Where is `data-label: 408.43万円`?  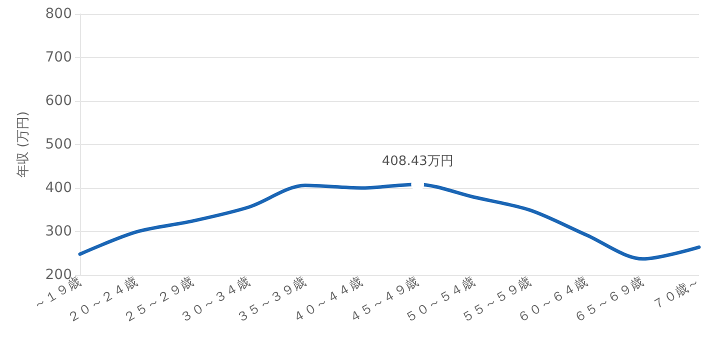 data-label: 408.43万円 is located at coordinates (418, 161).